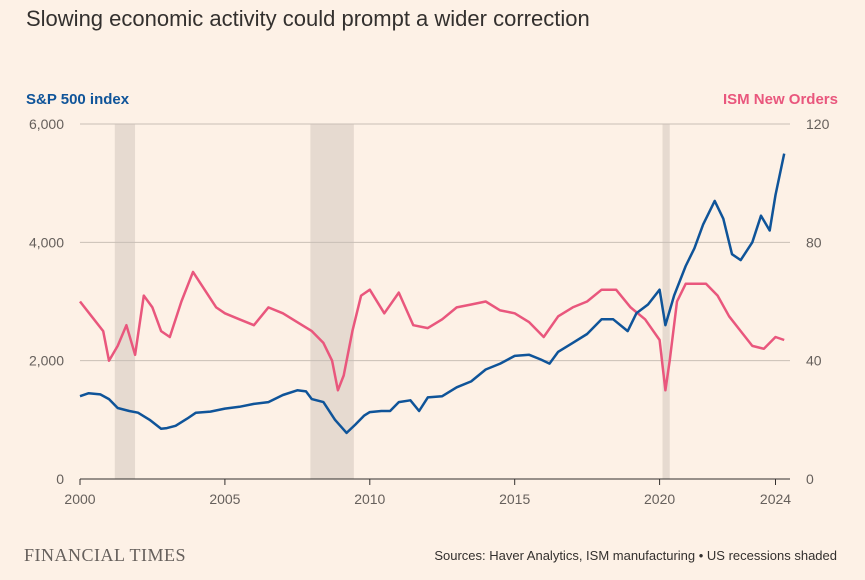 The image size is (865, 580). What do you see at coordinates (105, 555) in the screenshot?
I see `brand-logo: FINANCIAL TIMES` at bounding box center [105, 555].